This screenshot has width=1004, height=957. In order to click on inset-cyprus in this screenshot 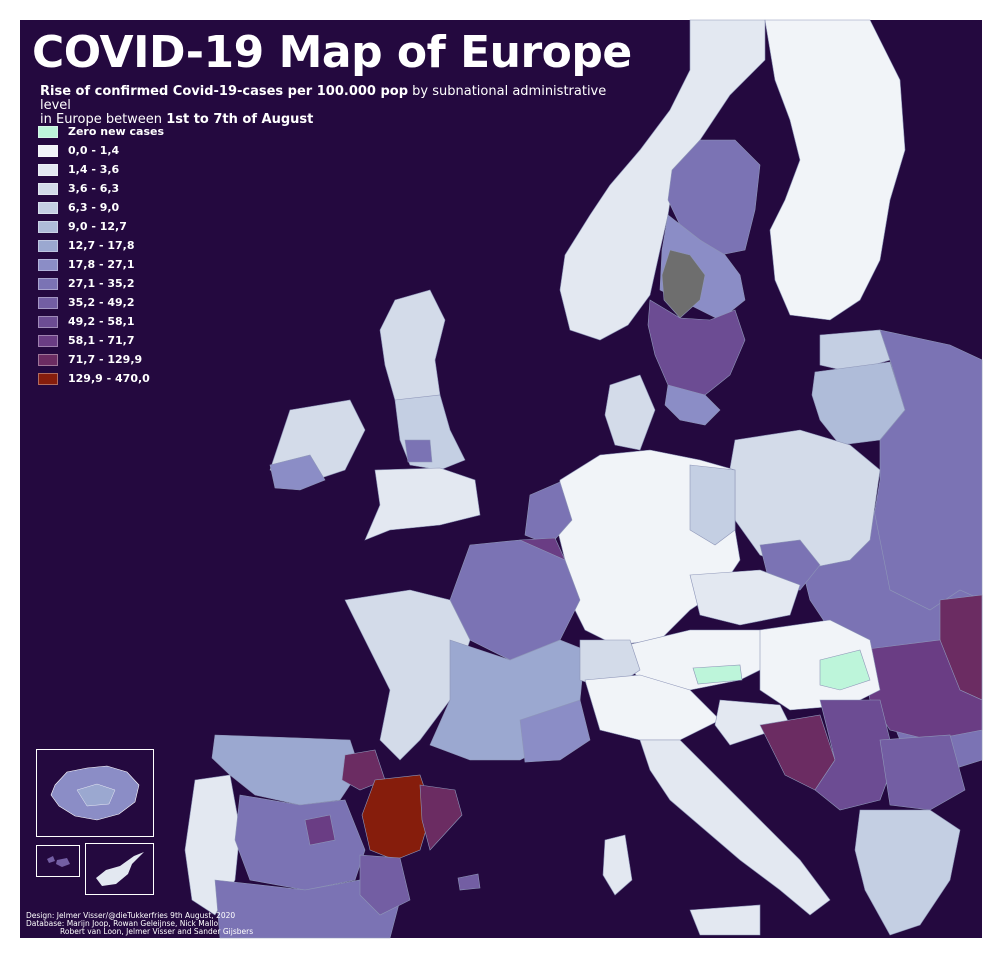, I will do `click(119, 869)`.